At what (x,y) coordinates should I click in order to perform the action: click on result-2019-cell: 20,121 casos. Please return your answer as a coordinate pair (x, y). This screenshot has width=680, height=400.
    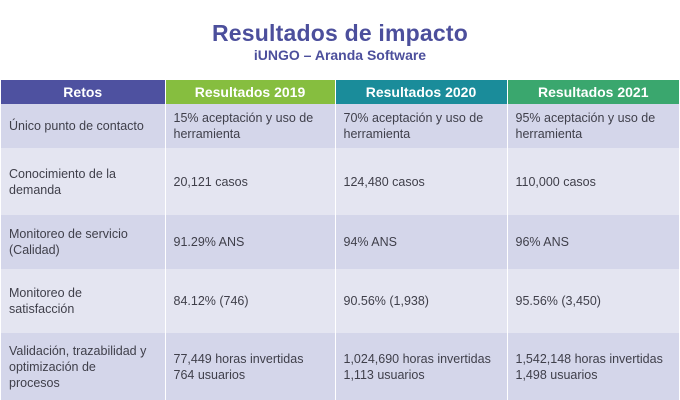
    Looking at the image, I should click on (250, 181).